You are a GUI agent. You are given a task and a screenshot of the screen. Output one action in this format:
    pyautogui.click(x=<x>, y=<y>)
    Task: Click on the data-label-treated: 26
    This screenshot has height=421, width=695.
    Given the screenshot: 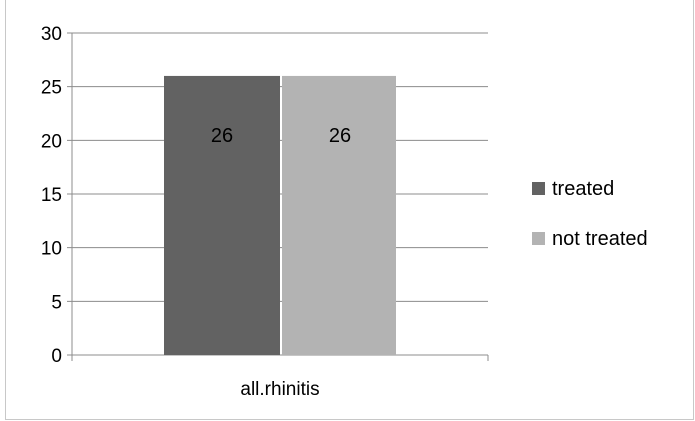 What is the action you would take?
    pyautogui.click(x=222, y=136)
    